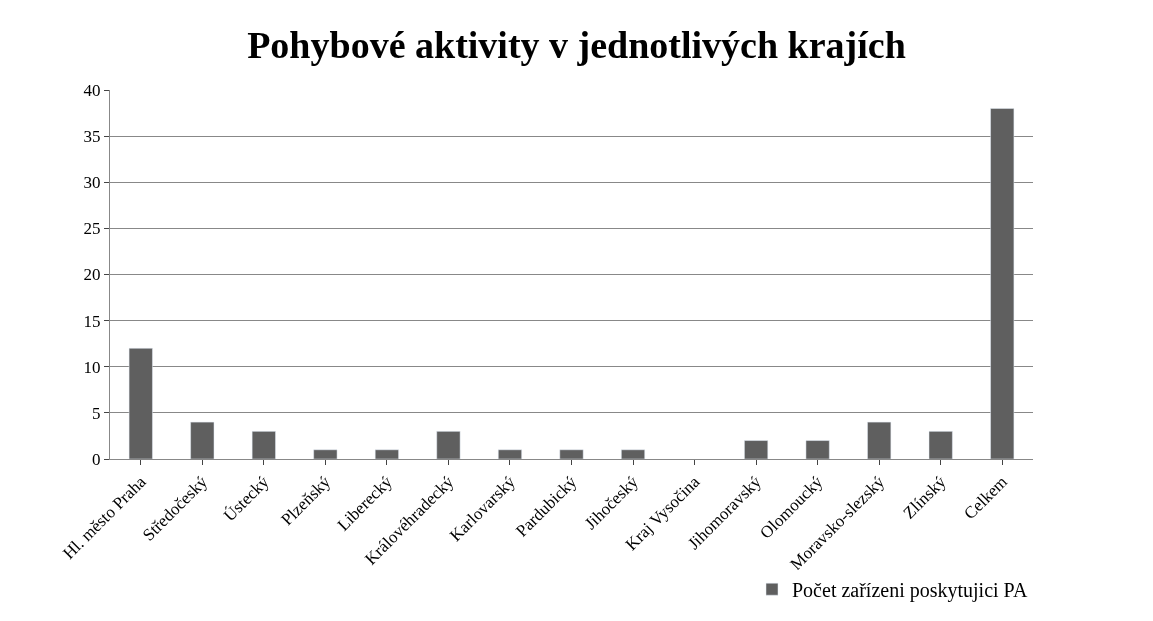 This screenshot has height=621, width=1153. I want to click on y-tick-label: 5, so click(96, 413).